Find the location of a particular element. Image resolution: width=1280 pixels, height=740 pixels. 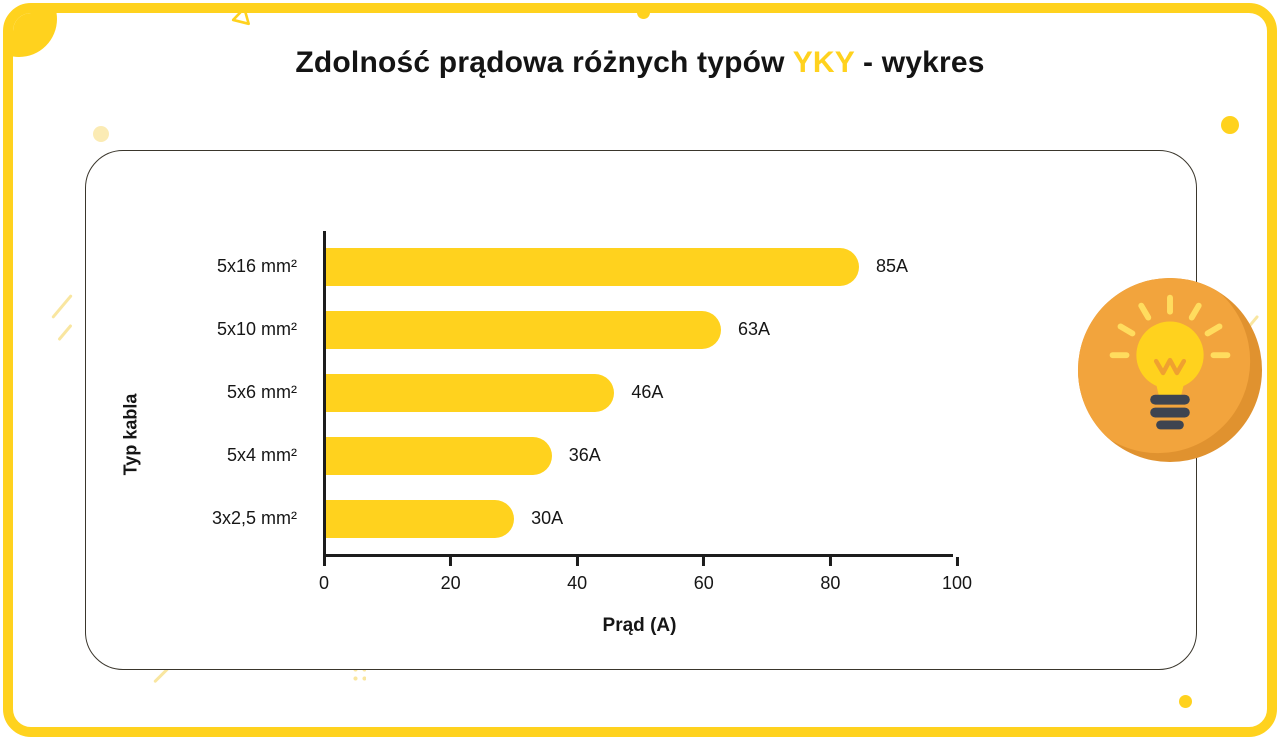

x-tick-label: 60 is located at coordinates (703, 583).